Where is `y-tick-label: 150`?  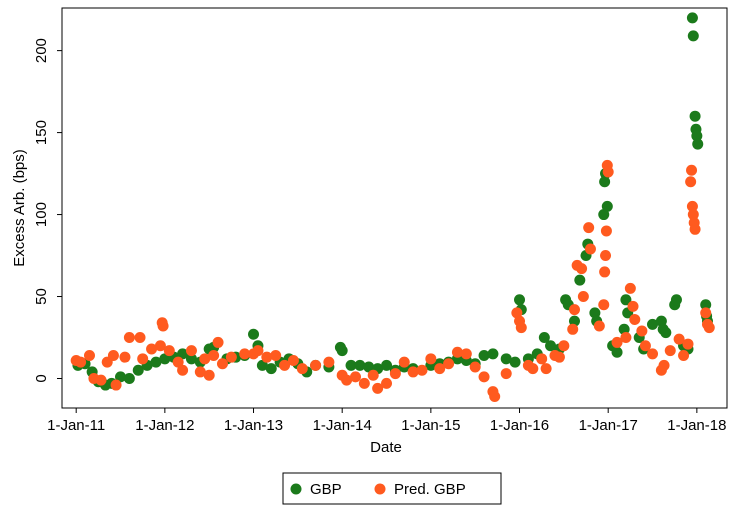
y-tick-label: 150 is located at coordinates (41, 132).